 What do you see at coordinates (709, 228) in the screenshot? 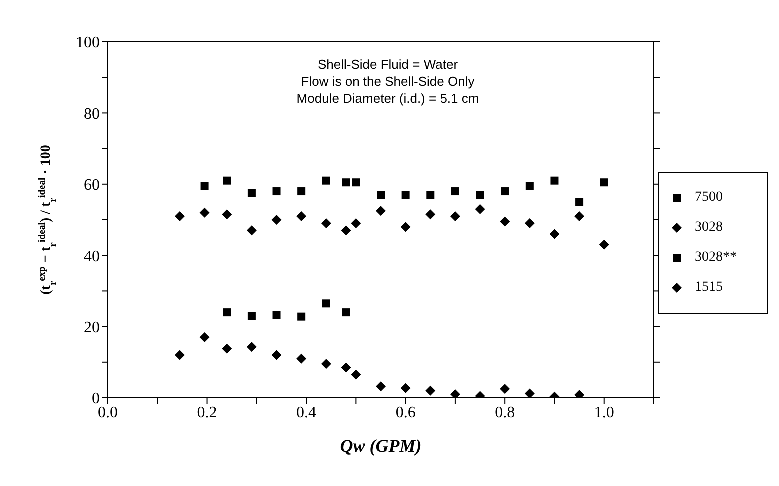
I see `legend-label: 3028` at bounding box center [709, 228].